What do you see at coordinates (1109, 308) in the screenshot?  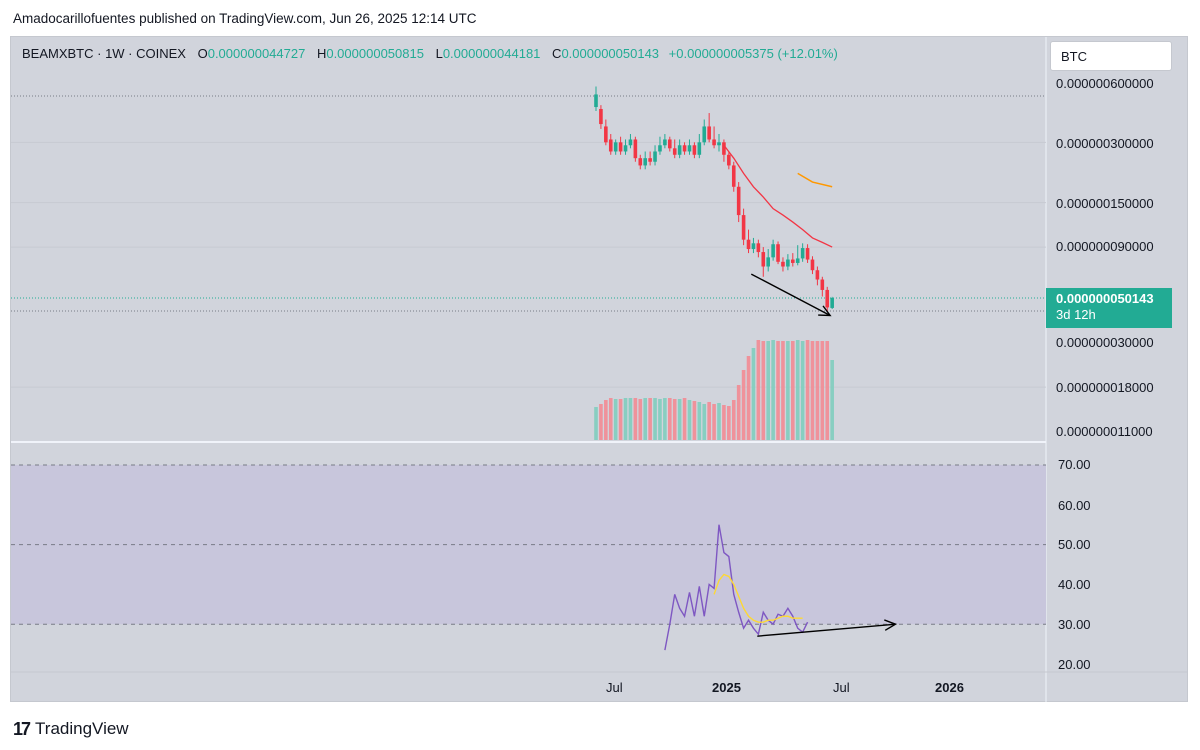 I see `current-price-tag: 0.000000050143 3d 12h` at bounding box center [1109, 308].